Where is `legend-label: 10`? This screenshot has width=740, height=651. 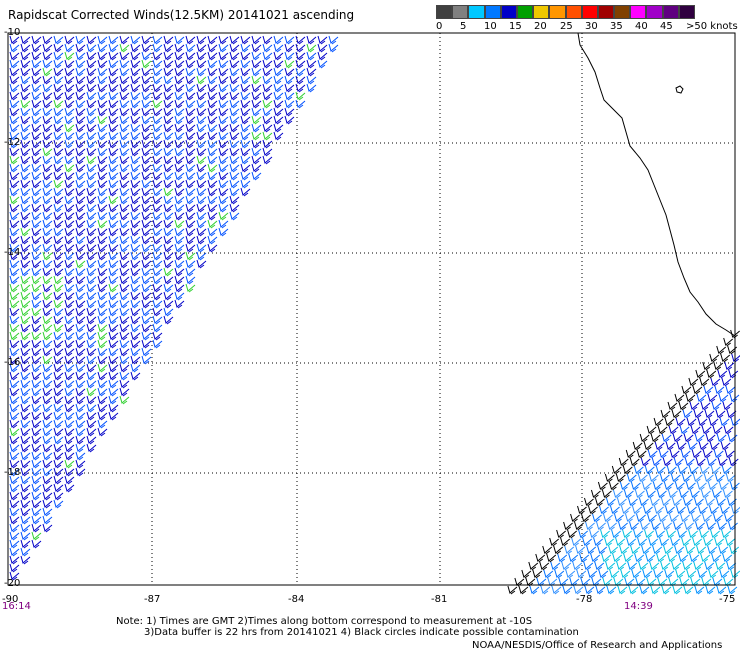
legend-label: 10 is located at coordinates (490, 26).